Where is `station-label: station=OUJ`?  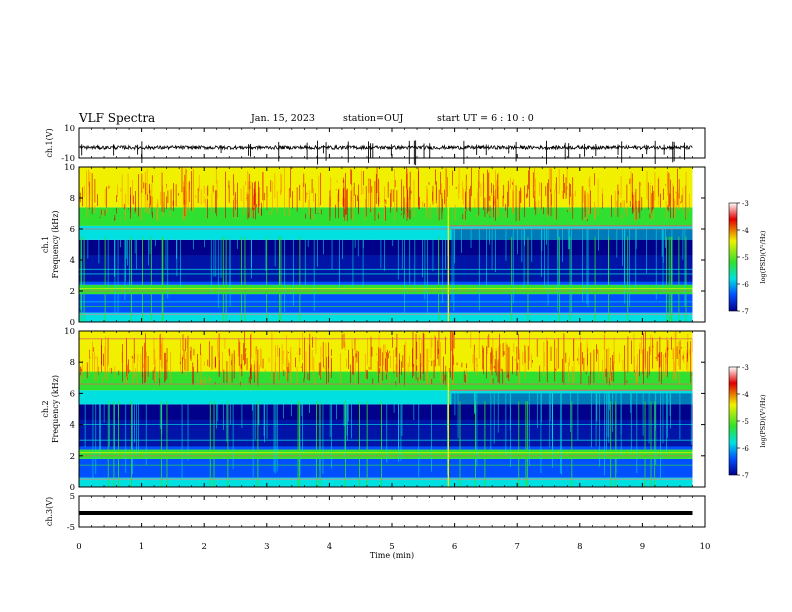
station-label: station=OUJ is located at coordinates (373, 118).